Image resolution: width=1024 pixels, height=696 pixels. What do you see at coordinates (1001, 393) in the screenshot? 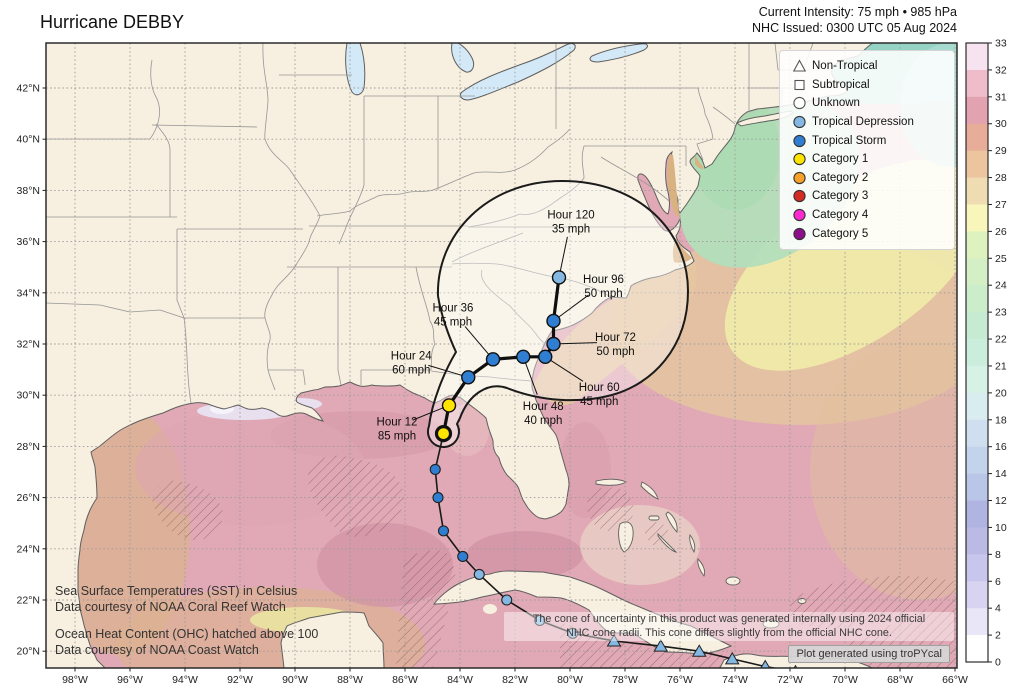
I see `colorbar-tick-label: 20` at bounding box center [1001, 393].